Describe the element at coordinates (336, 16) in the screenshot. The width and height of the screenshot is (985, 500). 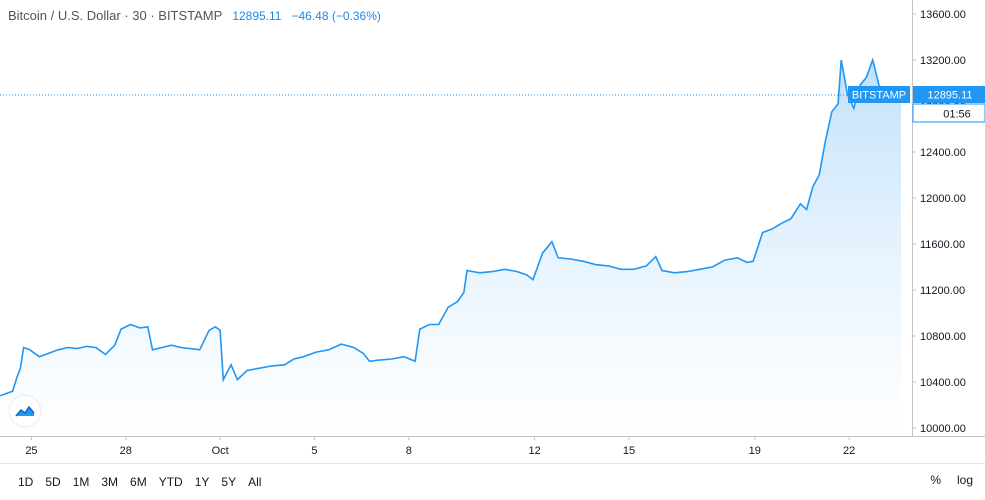
I see `header-change: −46.48 (−0.36%)` at that location.